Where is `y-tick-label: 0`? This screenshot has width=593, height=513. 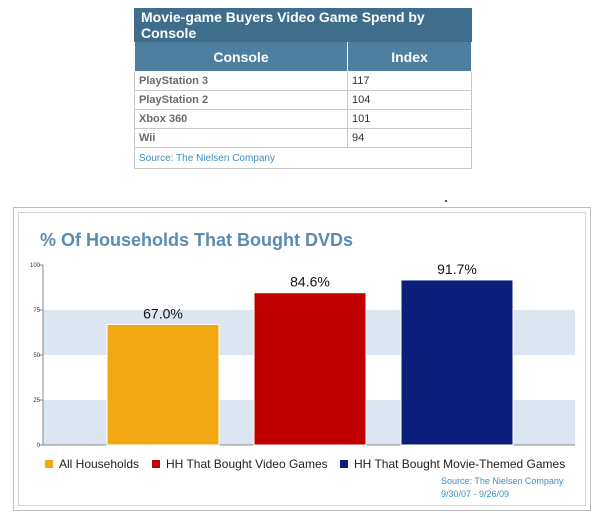
y-tick-label: 0 is located at coordinates (39, 446).